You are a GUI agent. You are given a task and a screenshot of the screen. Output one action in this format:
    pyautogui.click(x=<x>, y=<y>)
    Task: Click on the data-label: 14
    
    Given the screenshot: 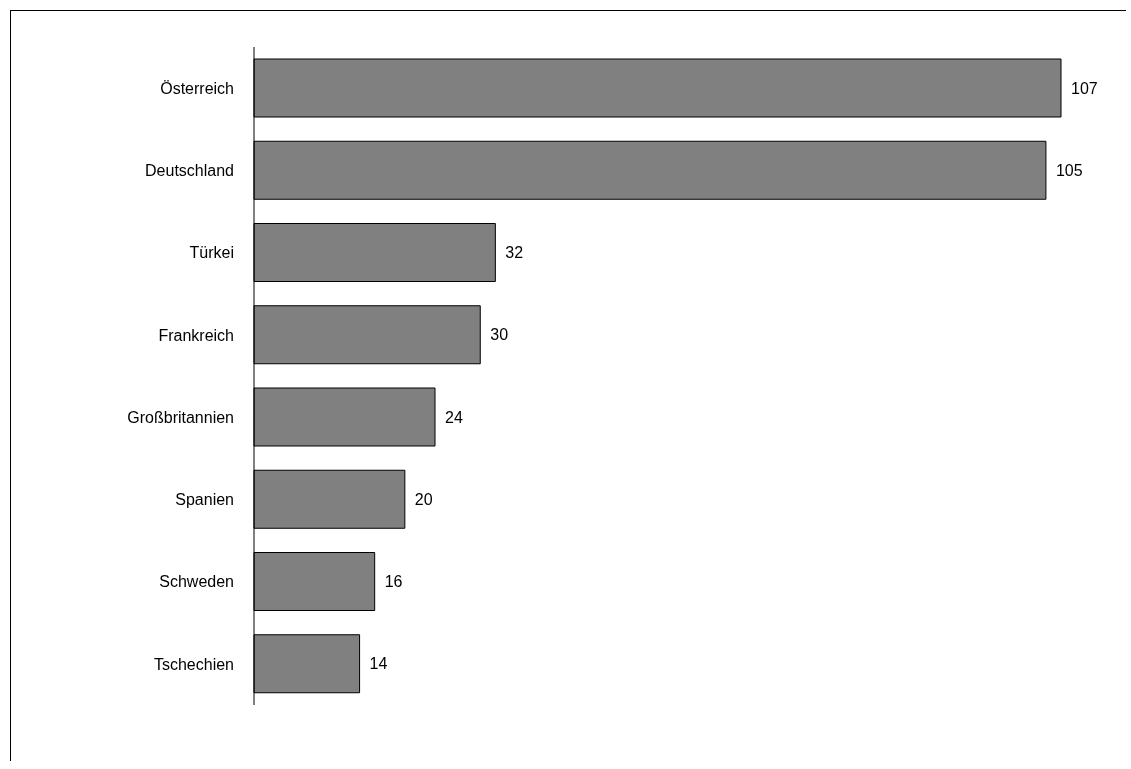 What is the action you would take?
    pyautogui.click(x=378, y=664)
    